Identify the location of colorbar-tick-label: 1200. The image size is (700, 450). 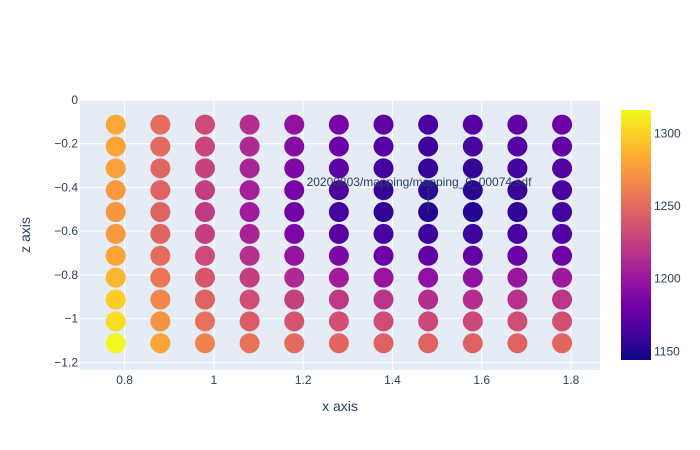
(667, 279).